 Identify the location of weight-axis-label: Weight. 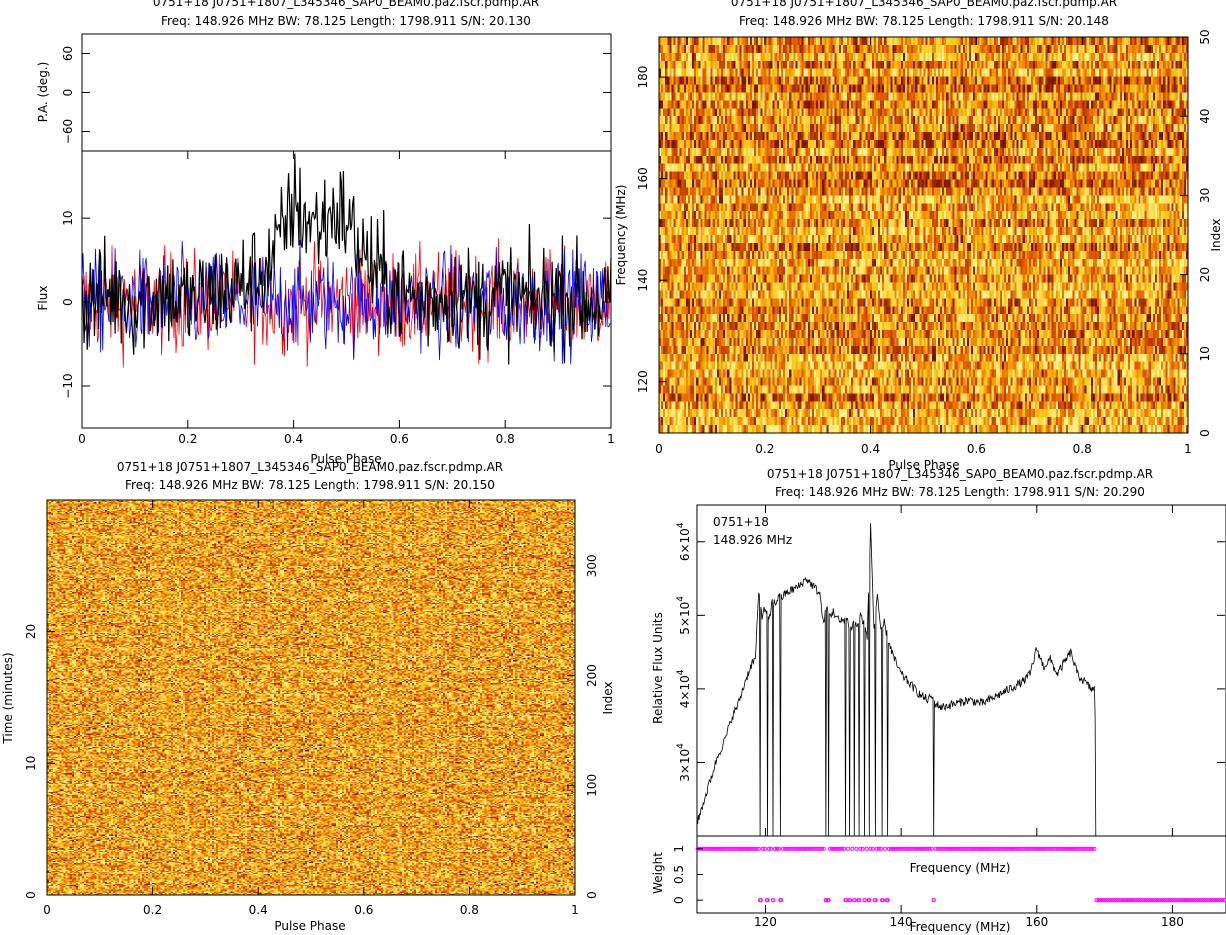
(658, 873).